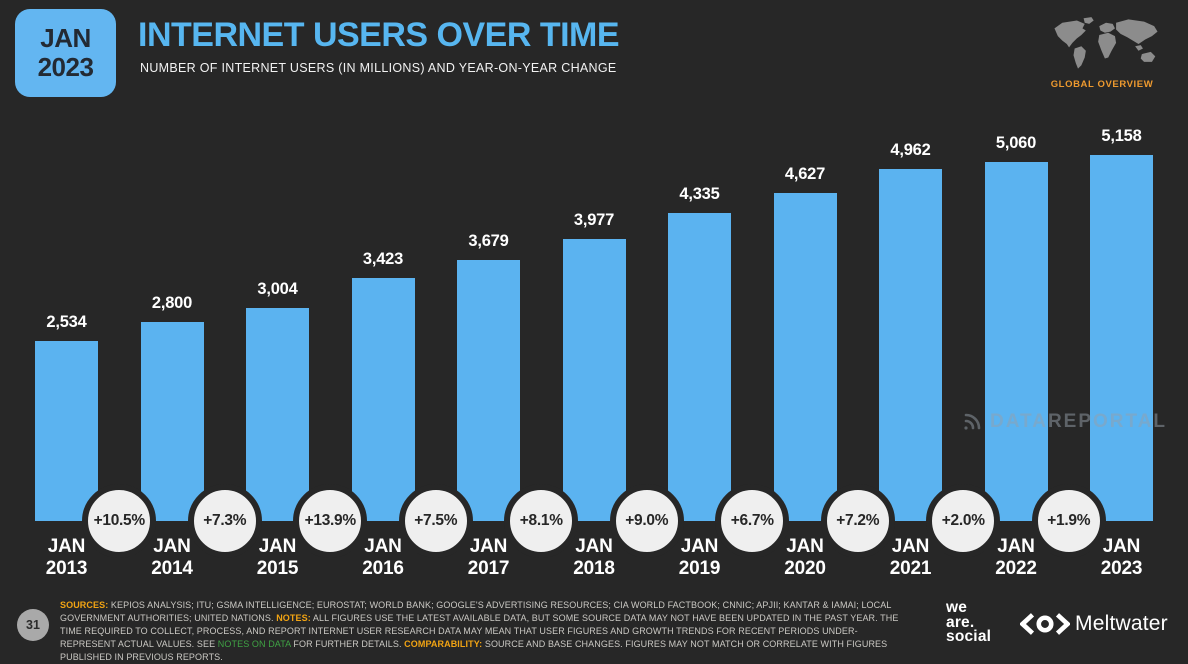 The image size is (1188, 664). Describe the element at coordinates (172, 303) in the screenshot. I see `bar-value-label: 2,800` at that location.